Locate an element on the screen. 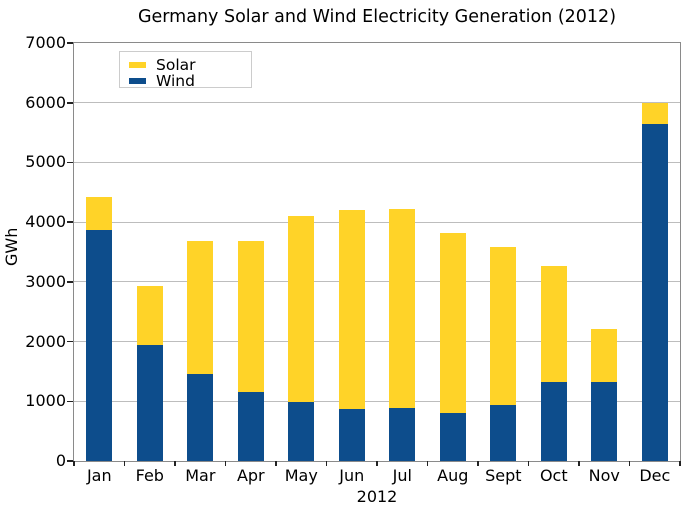  bar-sept-wind is located at coordinates (503, 432).